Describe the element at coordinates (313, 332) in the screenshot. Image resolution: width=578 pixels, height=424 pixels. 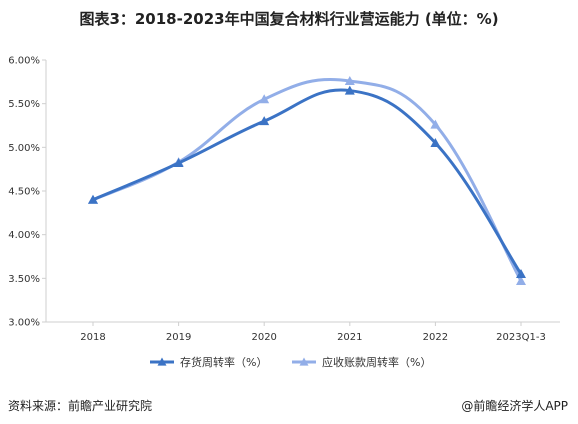
I see `x-axis-ticks: 2018 2019 2020 2021 2022 2023Q1-3` at that location.